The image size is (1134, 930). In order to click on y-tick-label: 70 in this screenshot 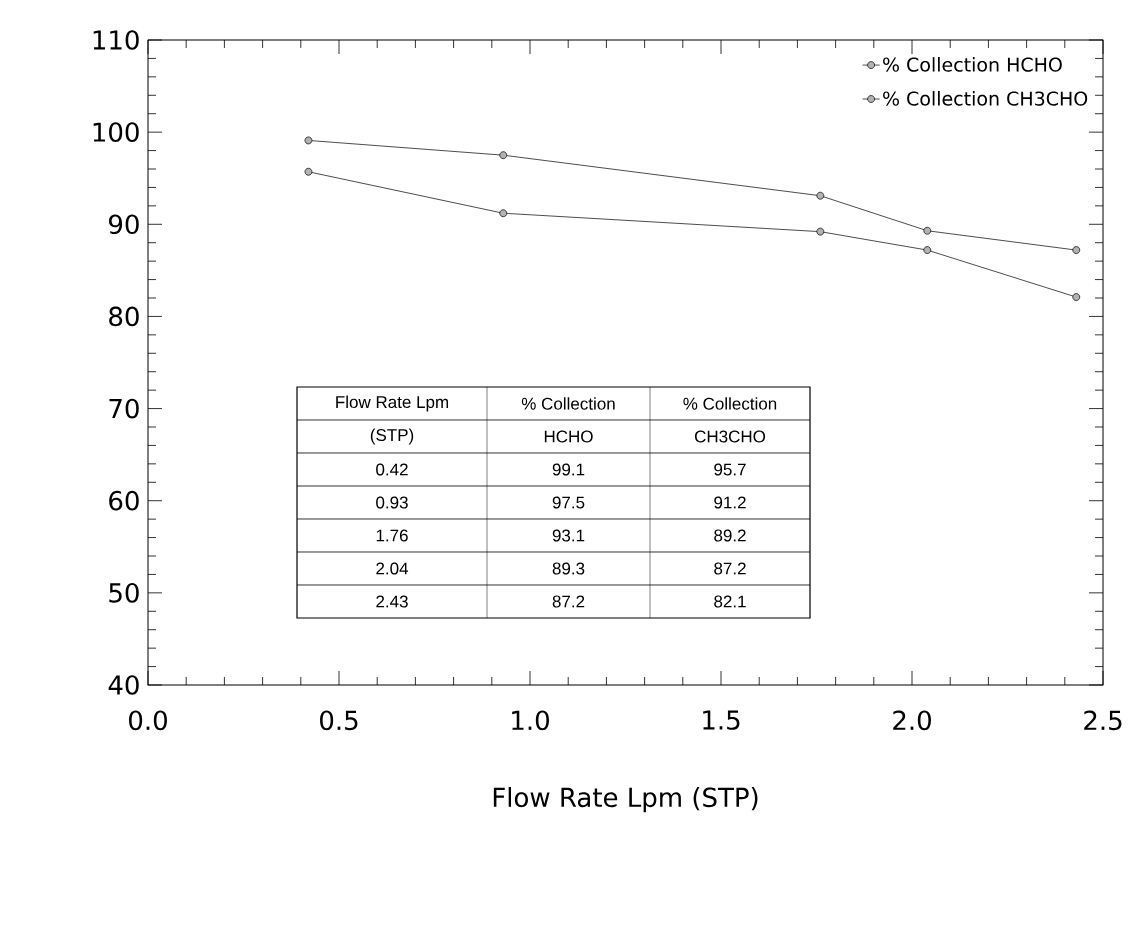, I will do `click(124, 408)`.